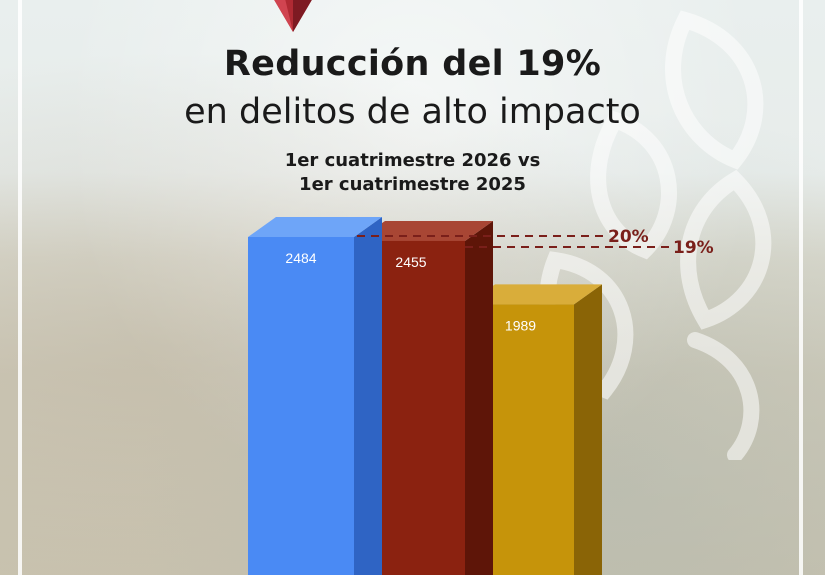 The height and width of the screenshot is (575, 825). I want to click on page-title-line1: Reducción del 19%, so click(412, 64).